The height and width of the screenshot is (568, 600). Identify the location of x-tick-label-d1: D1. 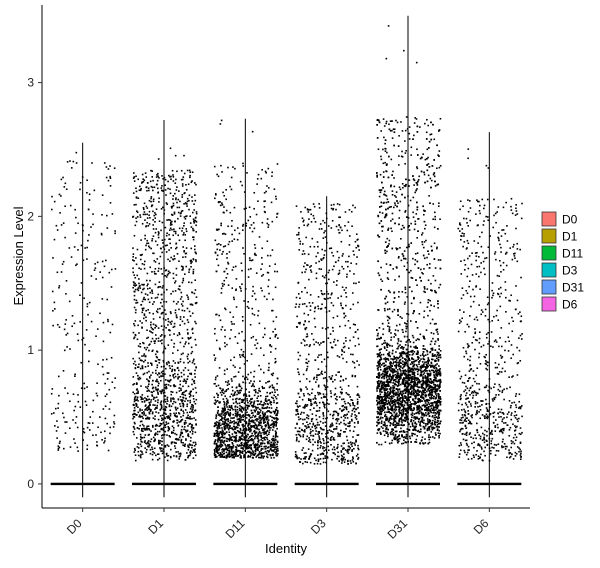
(155, 526).